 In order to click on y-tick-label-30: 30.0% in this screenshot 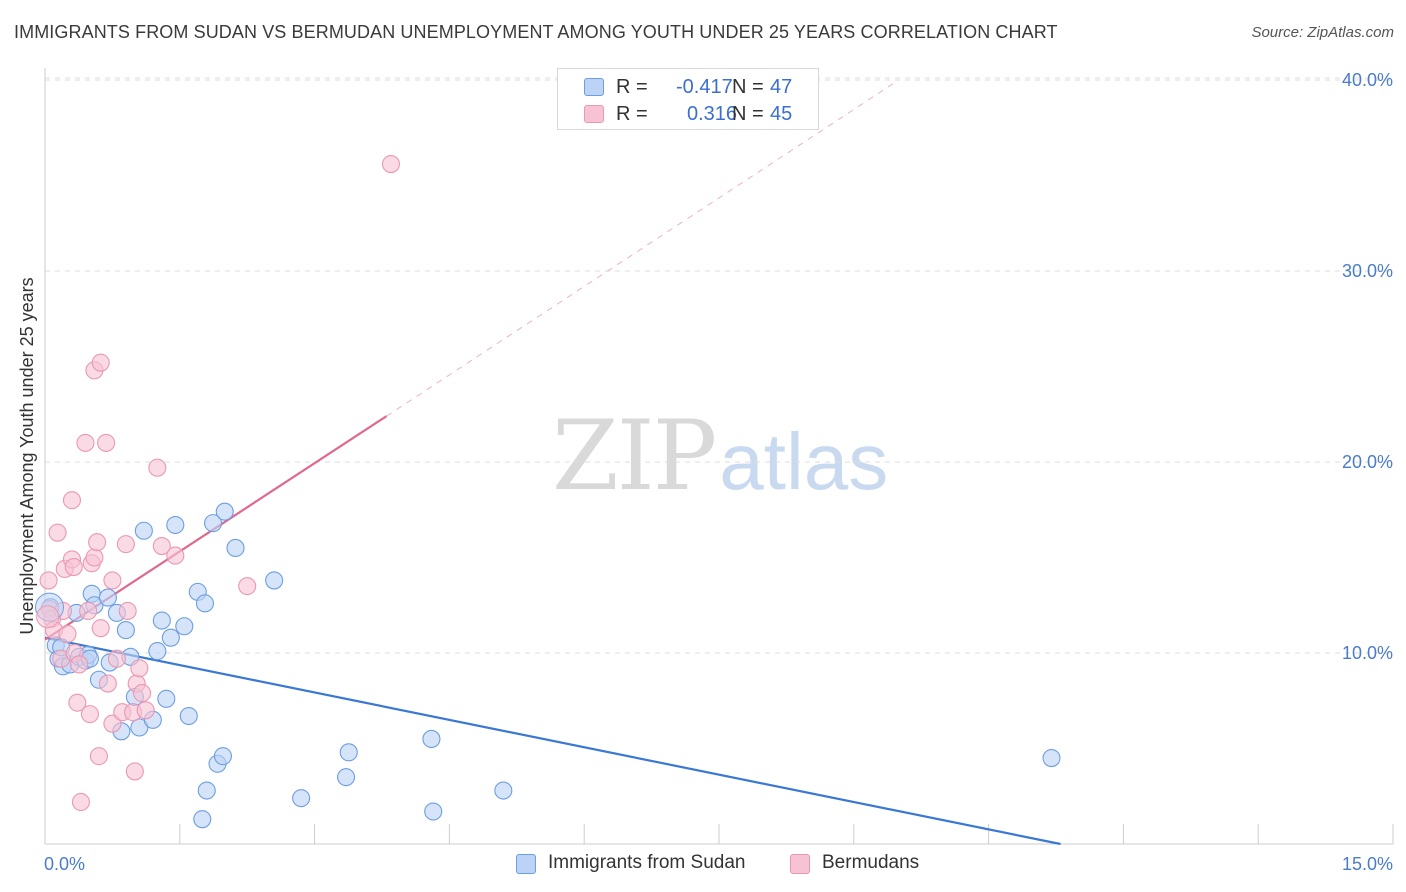, I will do `click(1367, 271)`.